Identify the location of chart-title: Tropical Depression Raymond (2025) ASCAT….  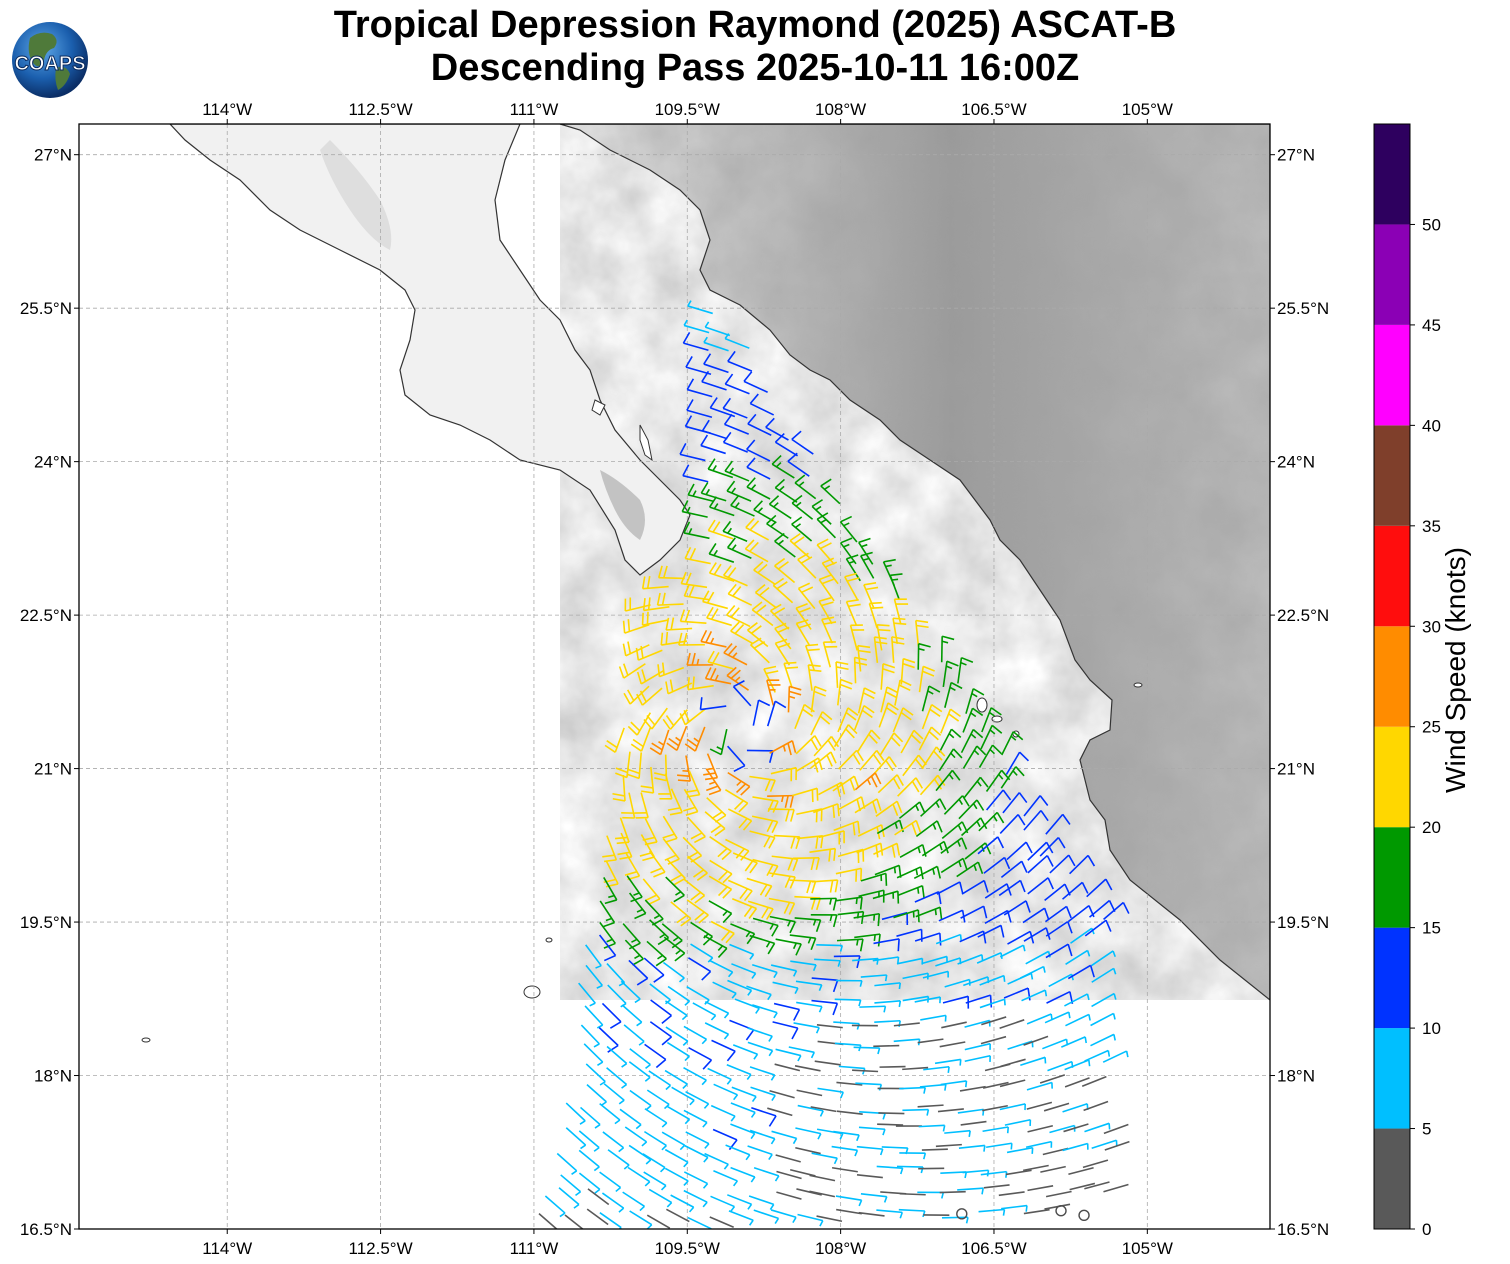
(755, 47).